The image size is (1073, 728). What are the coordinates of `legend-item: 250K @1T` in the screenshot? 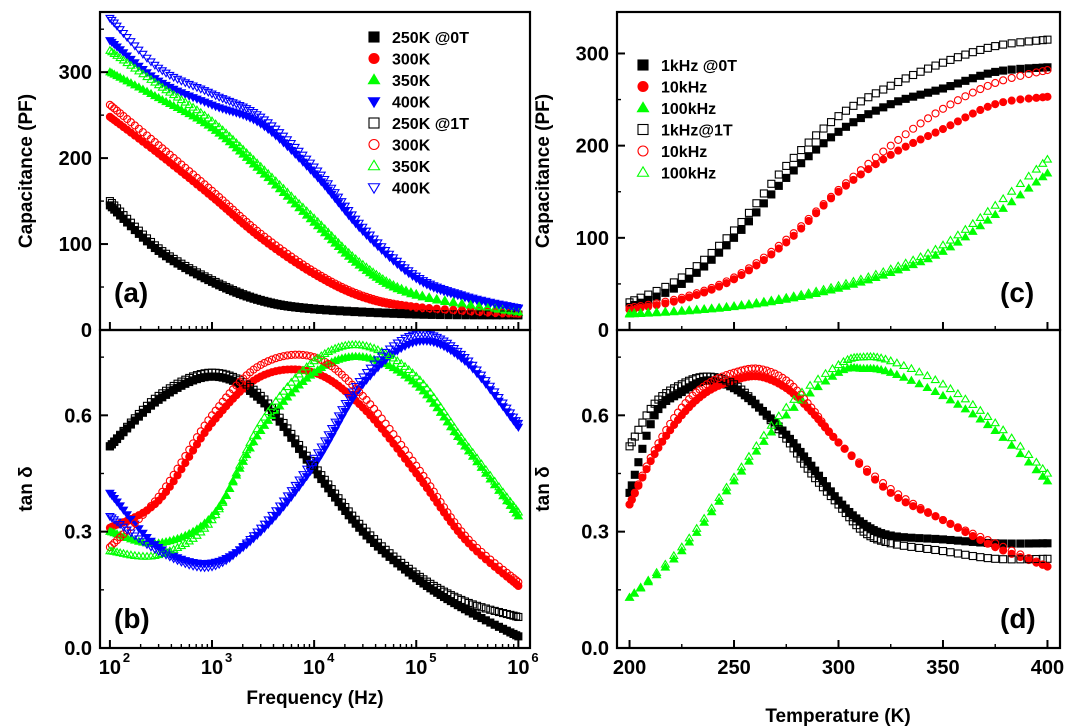 It's located at (418, 124).